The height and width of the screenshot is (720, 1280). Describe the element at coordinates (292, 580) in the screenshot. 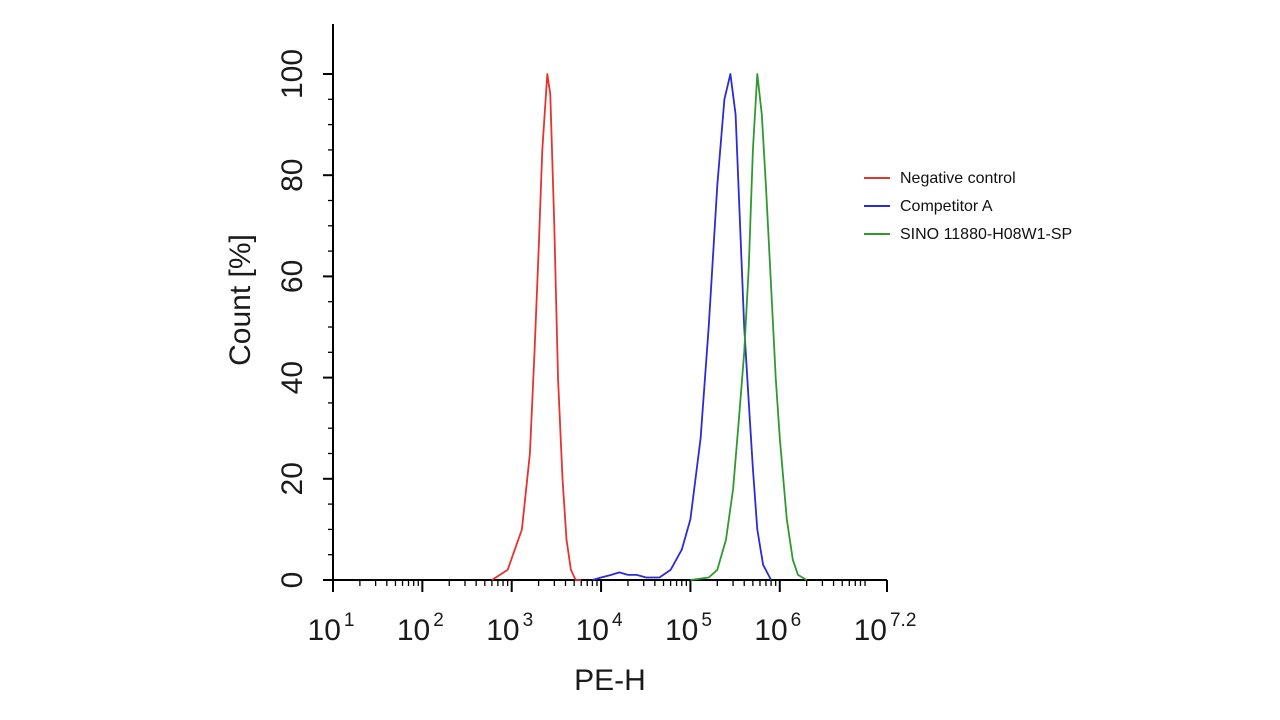

I see `y-tick-label: 0` at that location.